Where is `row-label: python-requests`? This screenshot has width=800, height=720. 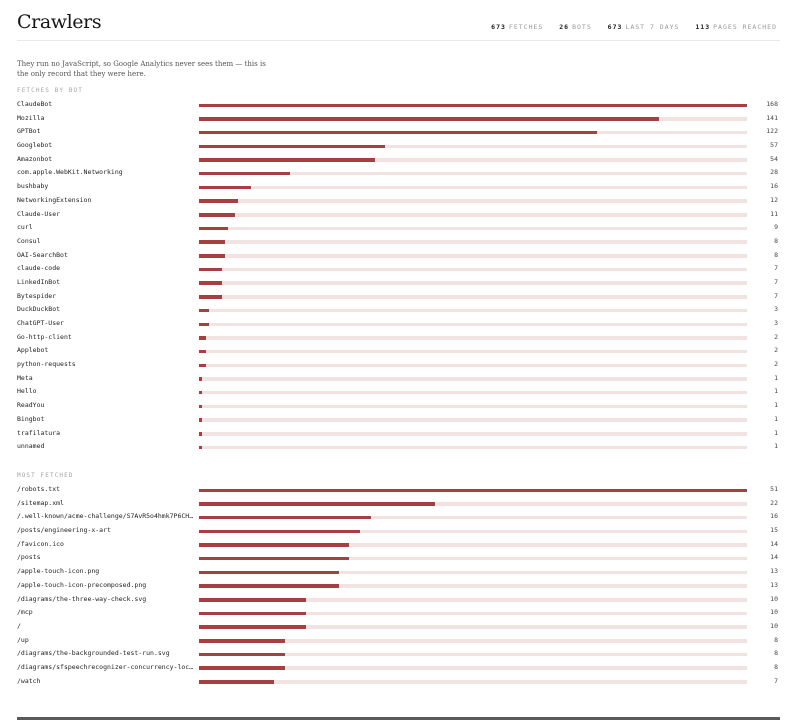
row-label: python-requests is located at coordinates (46, 364).